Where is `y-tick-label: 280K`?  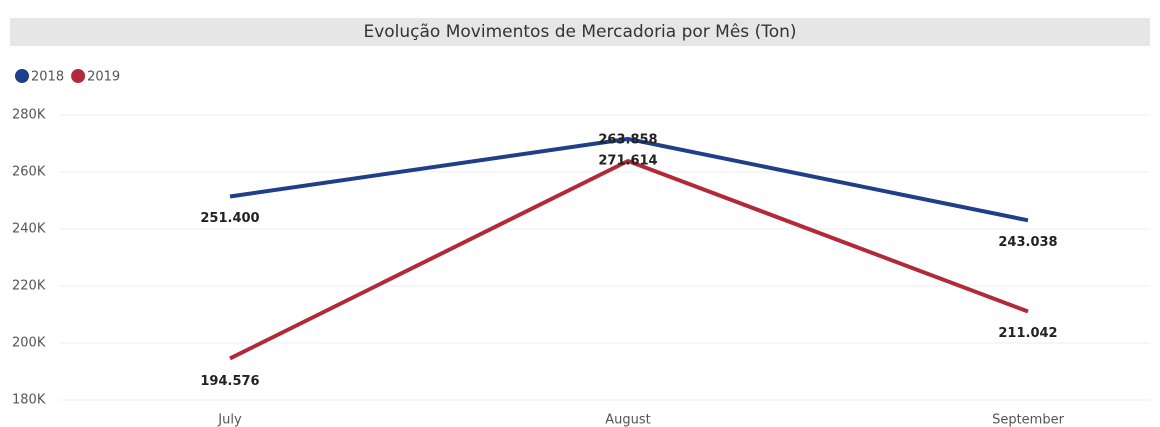 y-tick-label: 280K is located at coordinates (29, 115).